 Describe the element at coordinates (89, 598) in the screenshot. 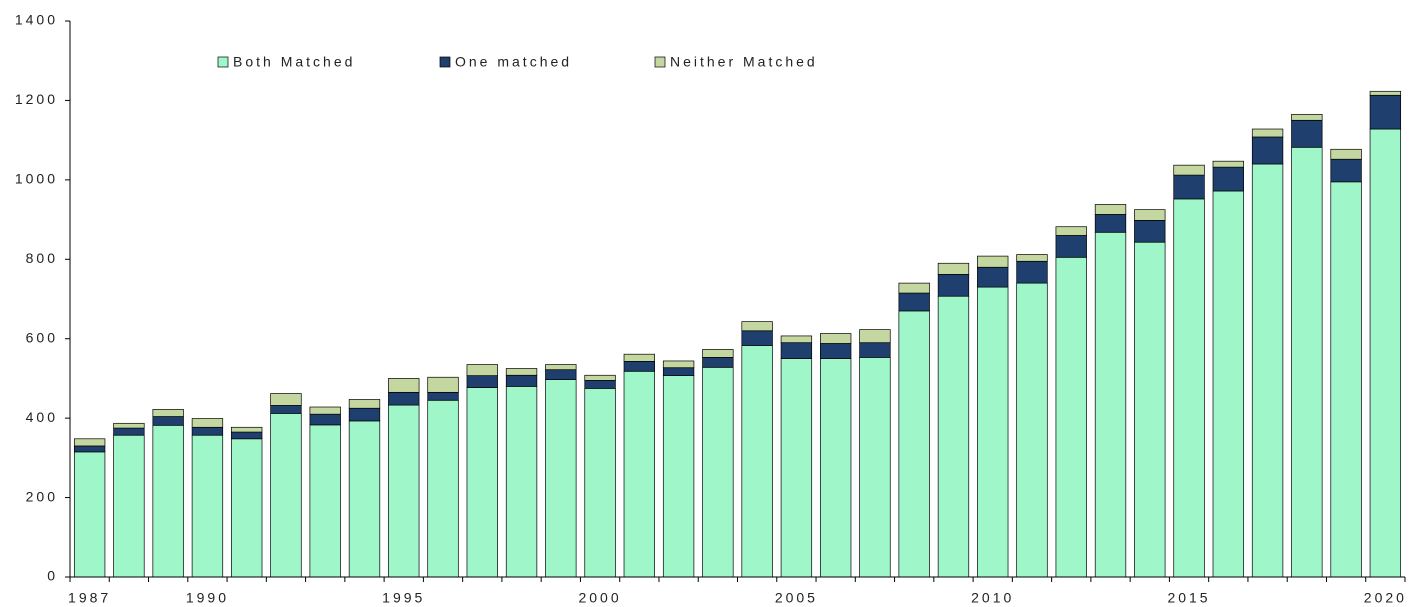

I see `x-tick-label: 1987` at that location.